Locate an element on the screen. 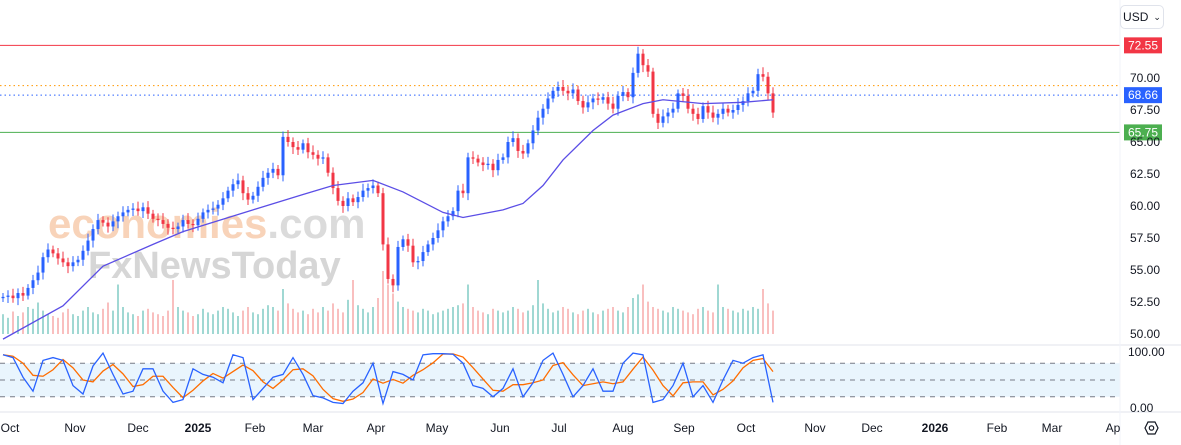 This screenshot has width=1181, height=445. price-tick-label: 60.00 is located at coordinates (1145, 206).